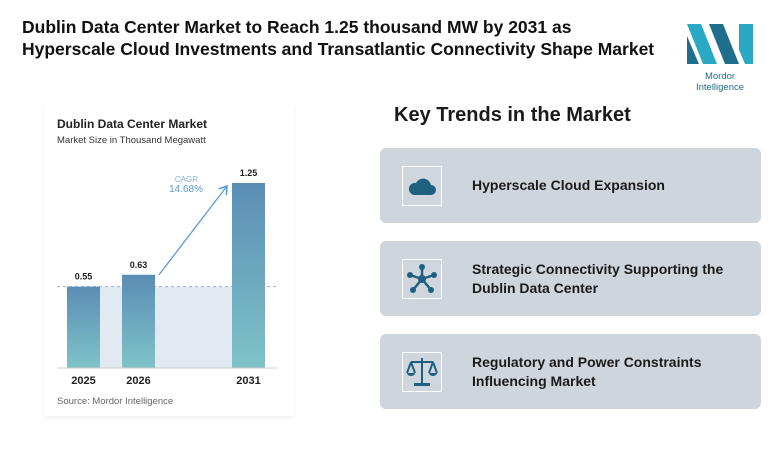 The height and width of the screenshot is (450, 780). I want to click on trend-label: Hyperscale Cloud Expansion, so click(568, 185).